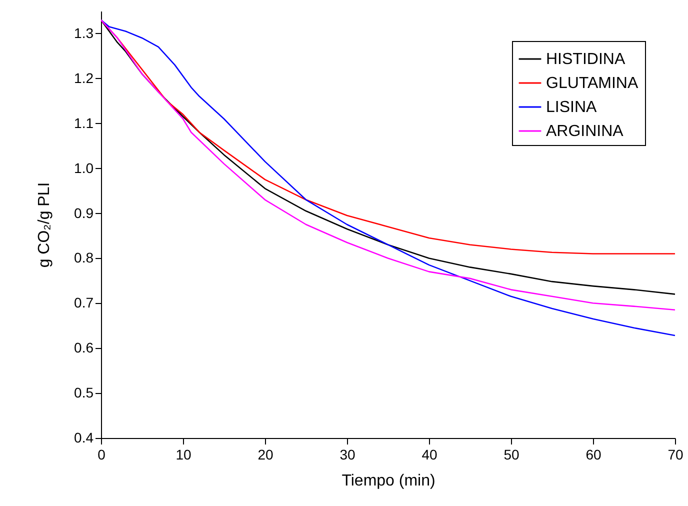  Describe the element at coordinates (84, 168) in the screenshot. I see `y-tick-label: 1.0` at that location.